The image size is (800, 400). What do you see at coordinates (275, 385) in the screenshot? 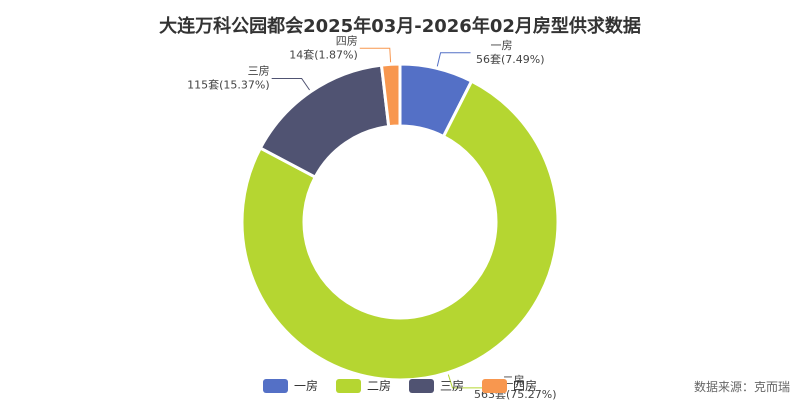
I see `legend-swatch-one-room` at bounding box center [275, 385].